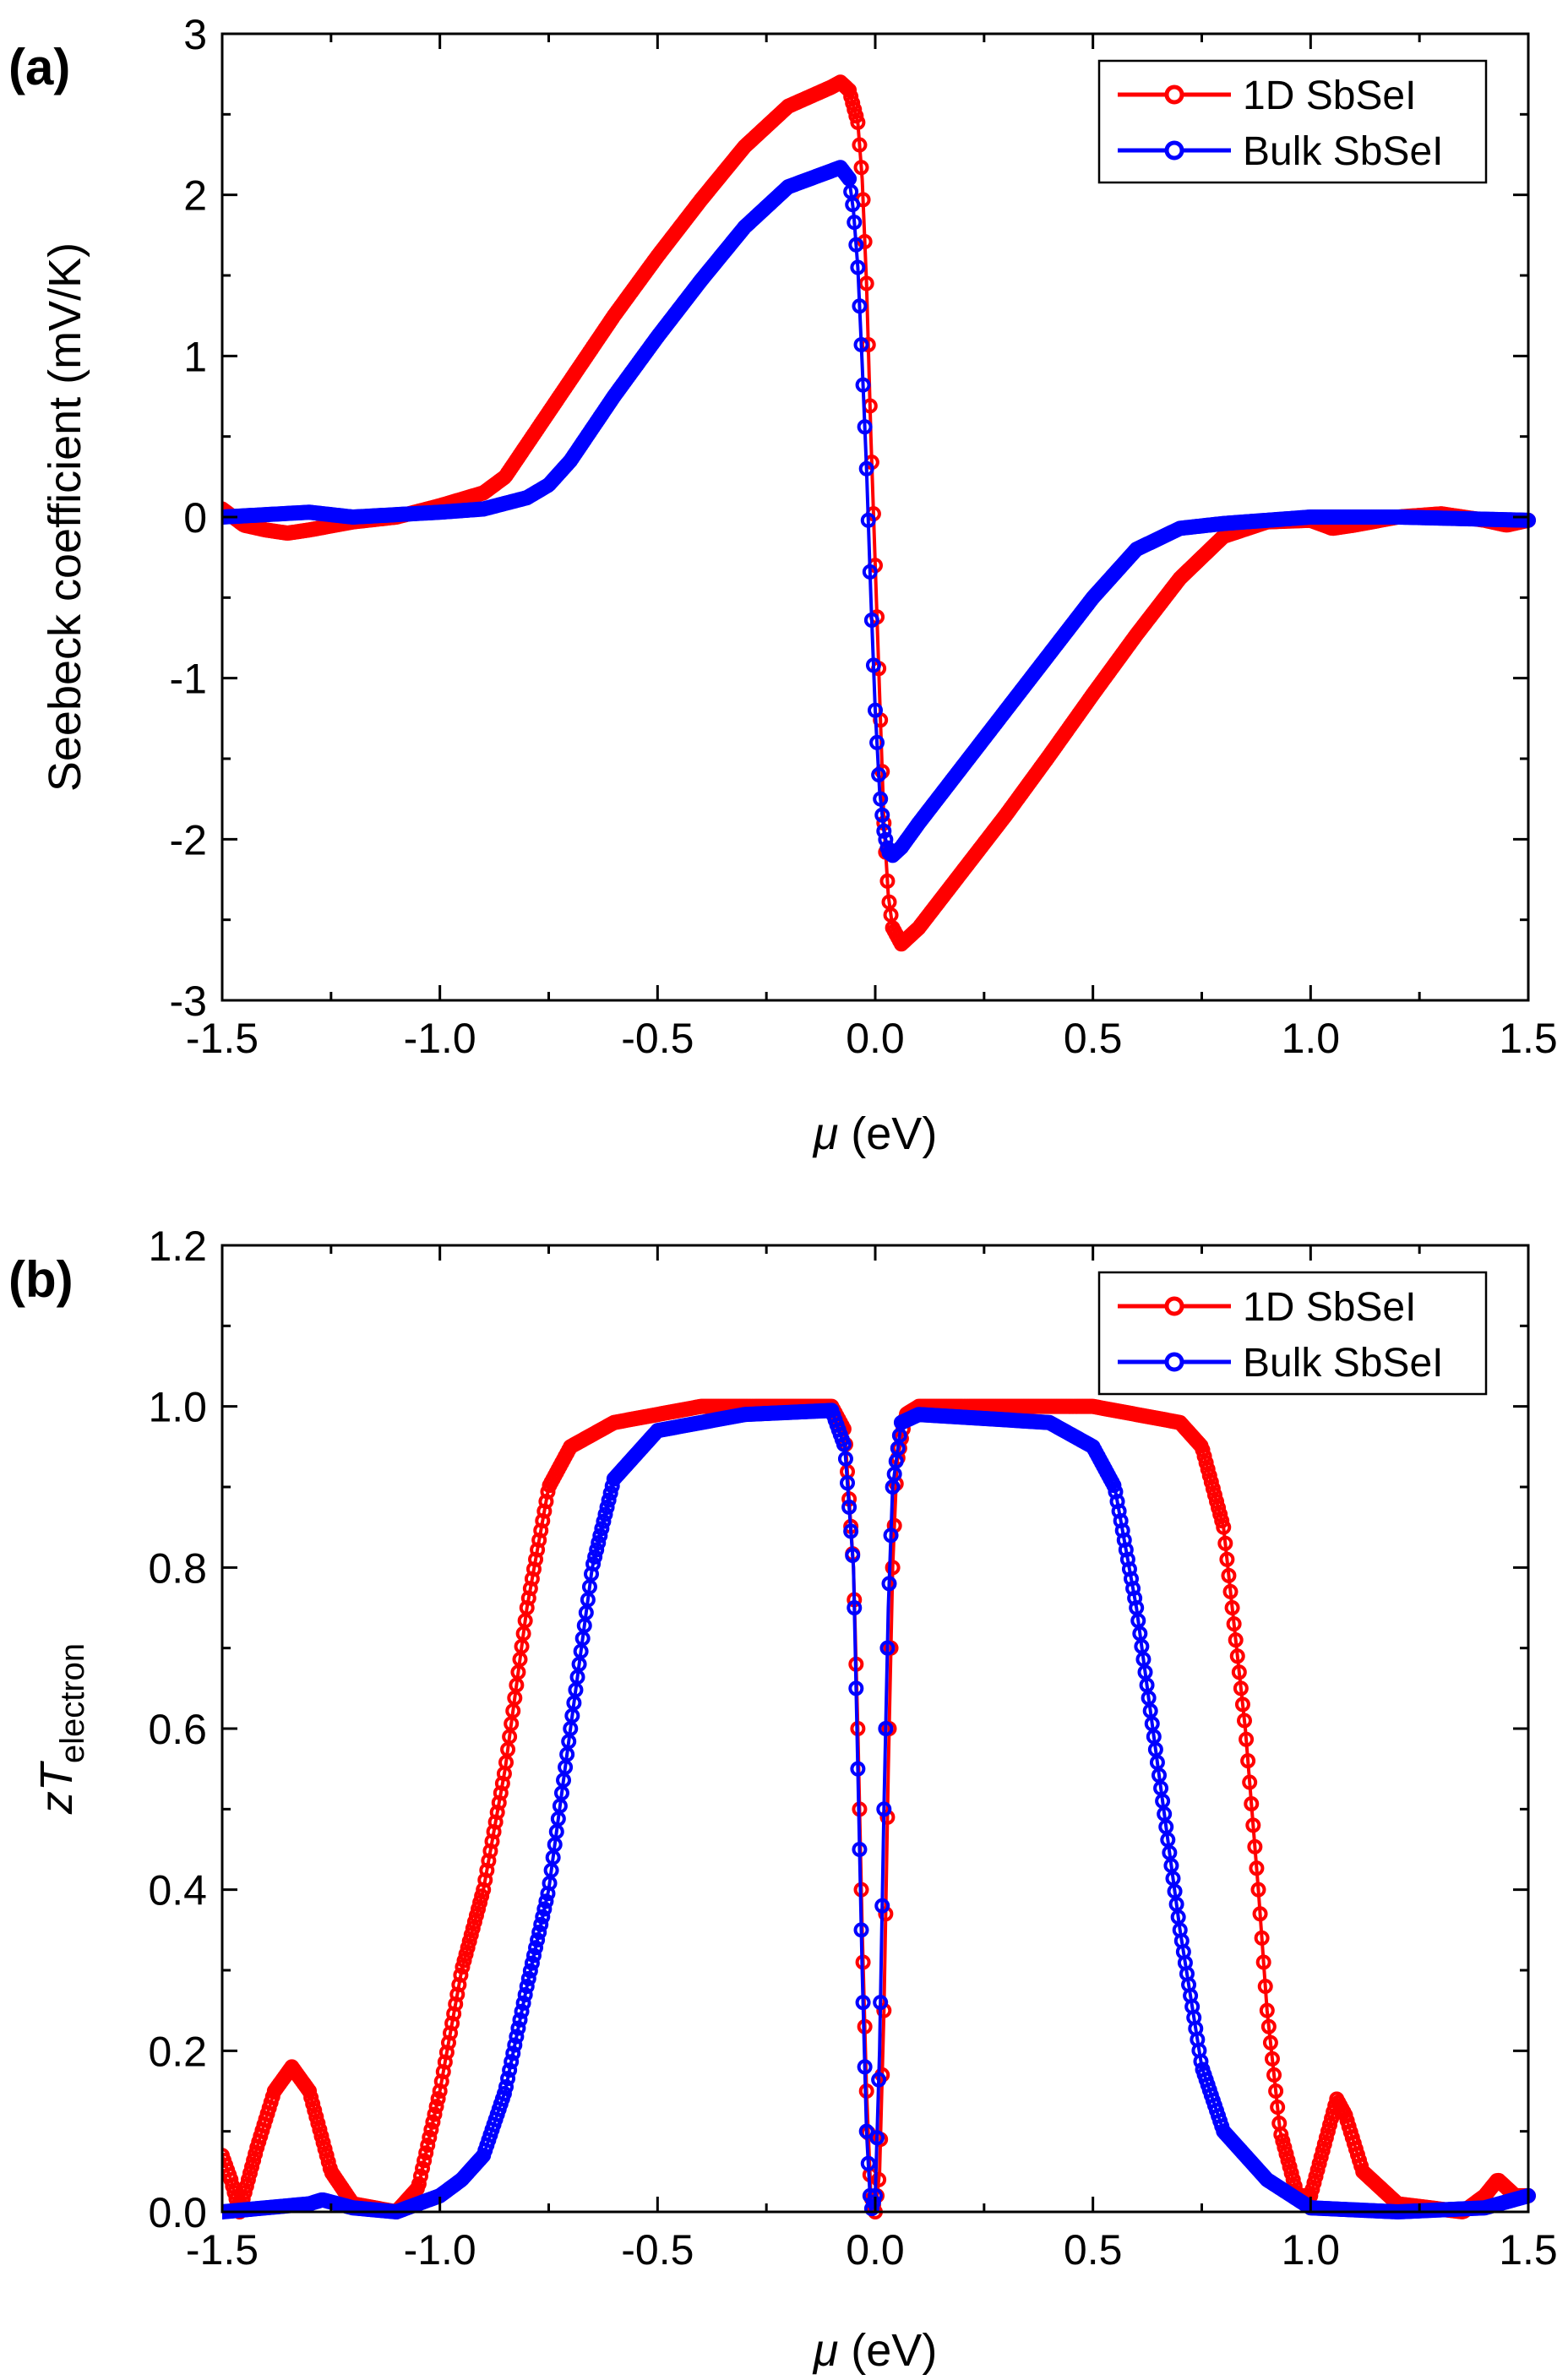 Image resolution: width=1568 pixels, height=2380 pixels. I want to click on y-tick-label: 0.2, so click(177, 2051).